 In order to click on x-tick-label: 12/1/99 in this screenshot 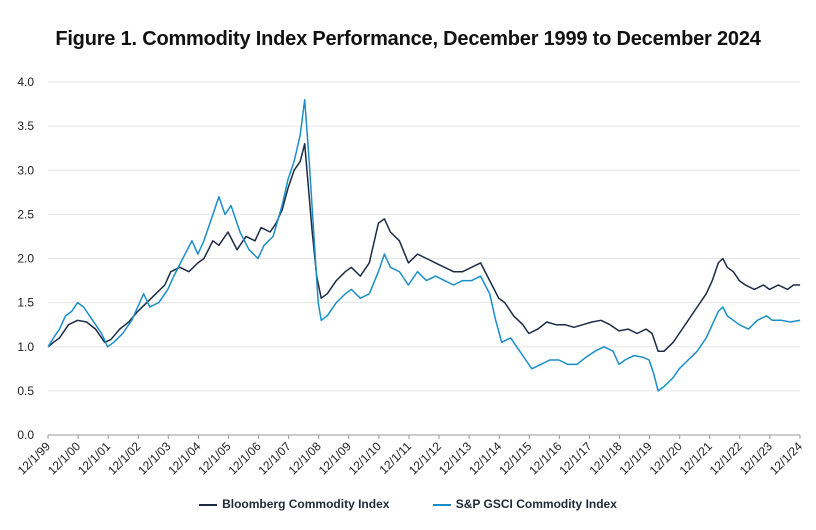, I will do `click(34, 458)`.